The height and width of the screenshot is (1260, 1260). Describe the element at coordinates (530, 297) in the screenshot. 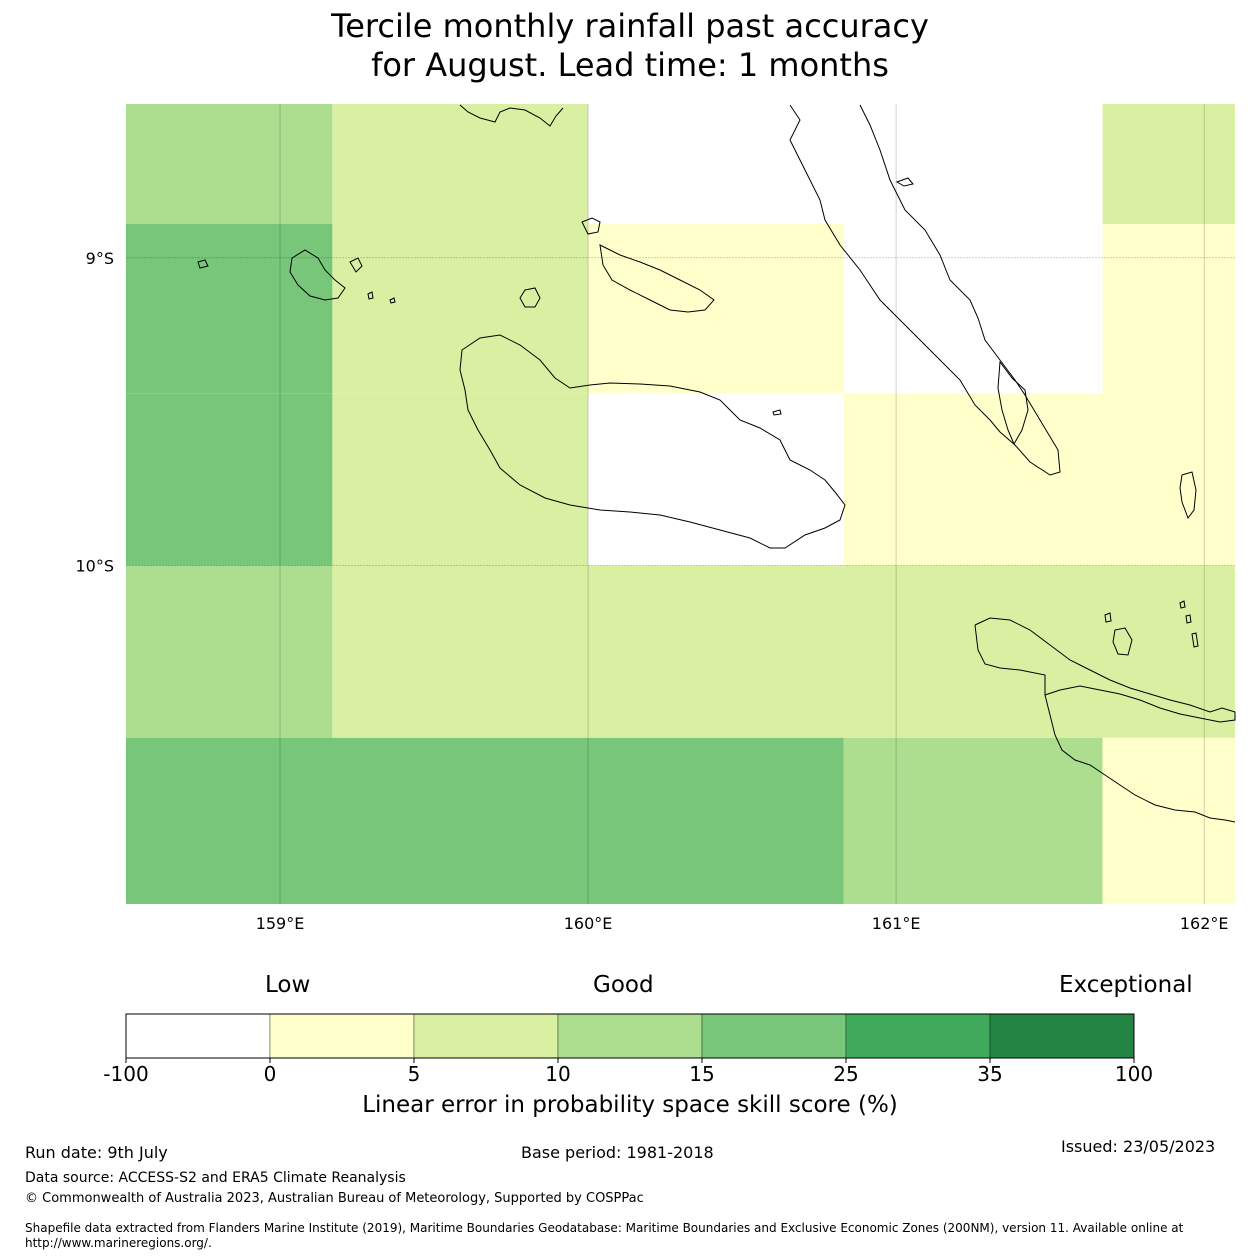

I see `coastline-savo-island` at that location.